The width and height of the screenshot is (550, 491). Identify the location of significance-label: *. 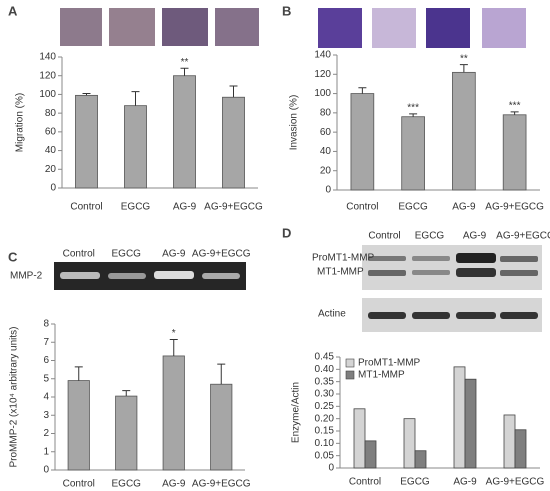
(174, 333).